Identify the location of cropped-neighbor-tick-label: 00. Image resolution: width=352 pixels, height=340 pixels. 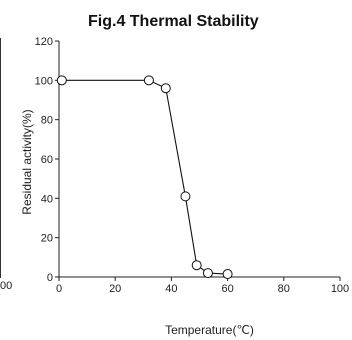
(6, 286).